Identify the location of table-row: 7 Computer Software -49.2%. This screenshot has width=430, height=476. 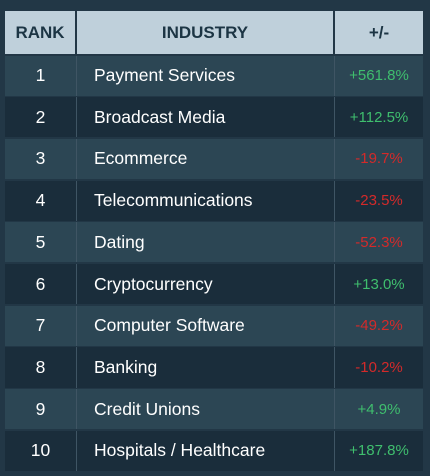
(214, 325).